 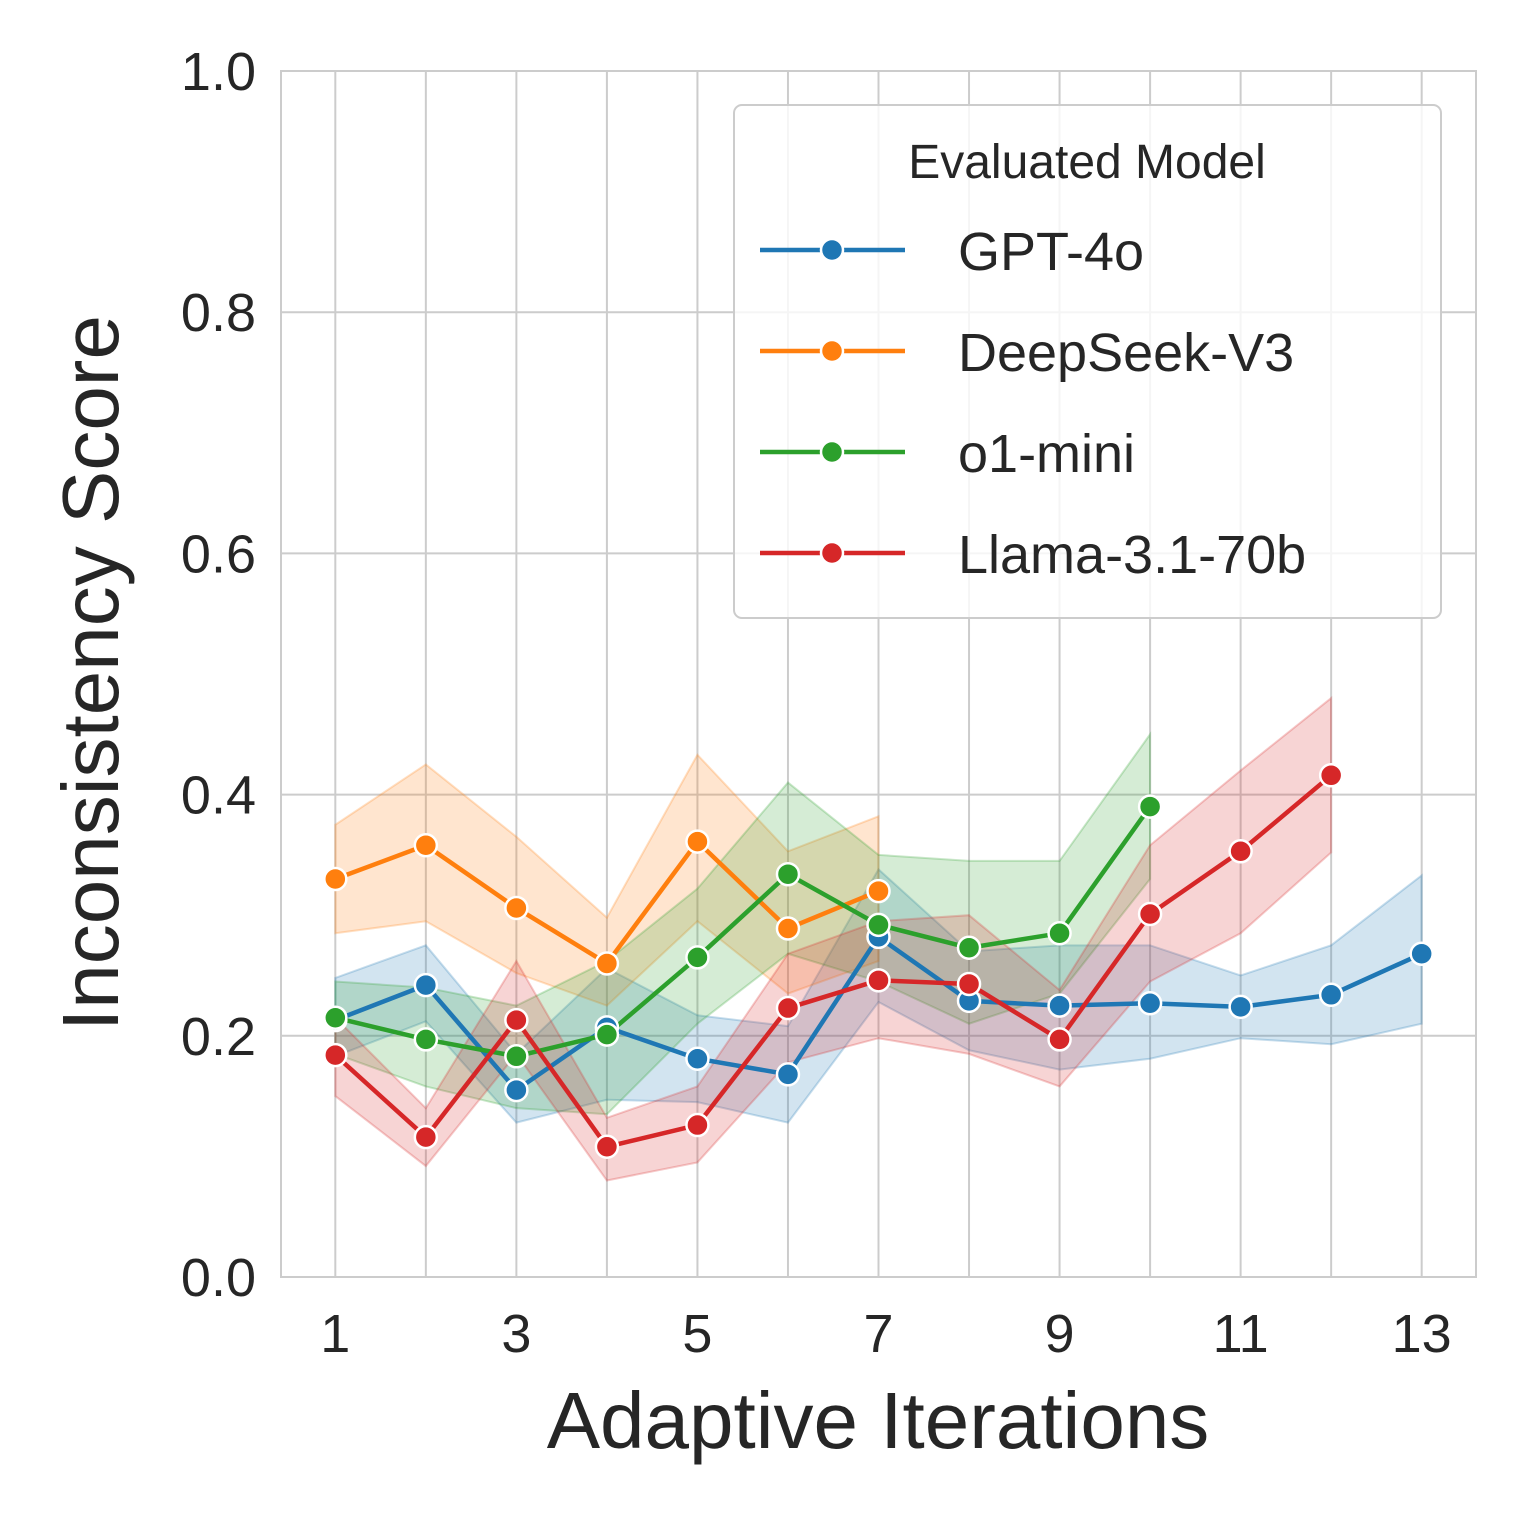 I want to click on legend-entry: DeepSeek-V3, so click(x=1027, y=353).